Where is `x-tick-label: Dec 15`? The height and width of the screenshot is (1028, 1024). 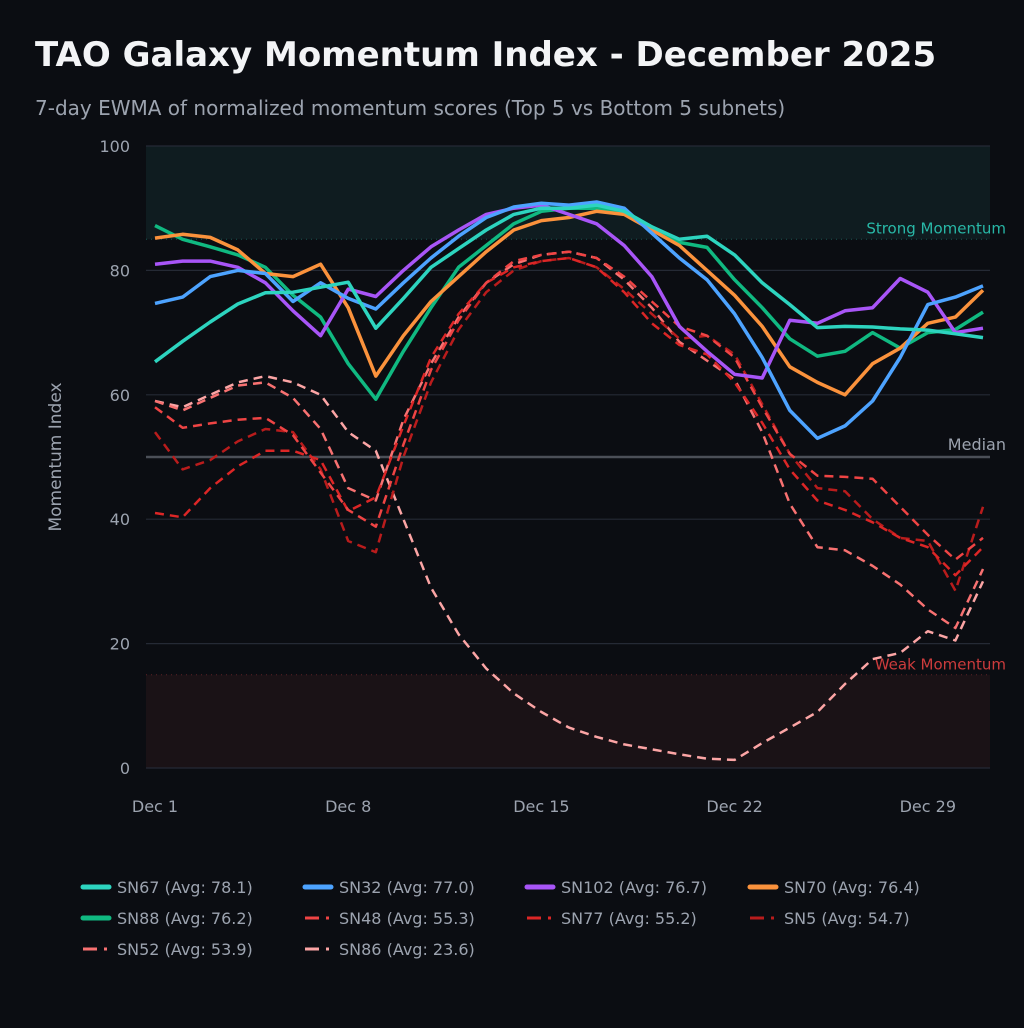
x-tick-label: Dec 15 is located at coordinates (541, 806).